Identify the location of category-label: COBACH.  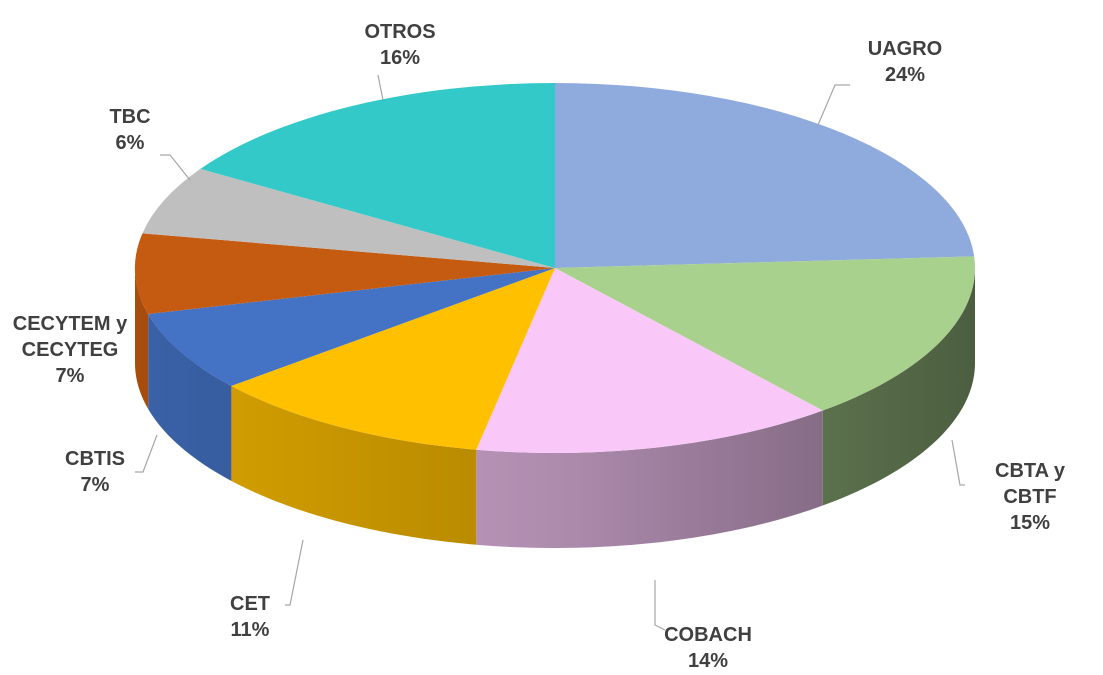
(708, 635).